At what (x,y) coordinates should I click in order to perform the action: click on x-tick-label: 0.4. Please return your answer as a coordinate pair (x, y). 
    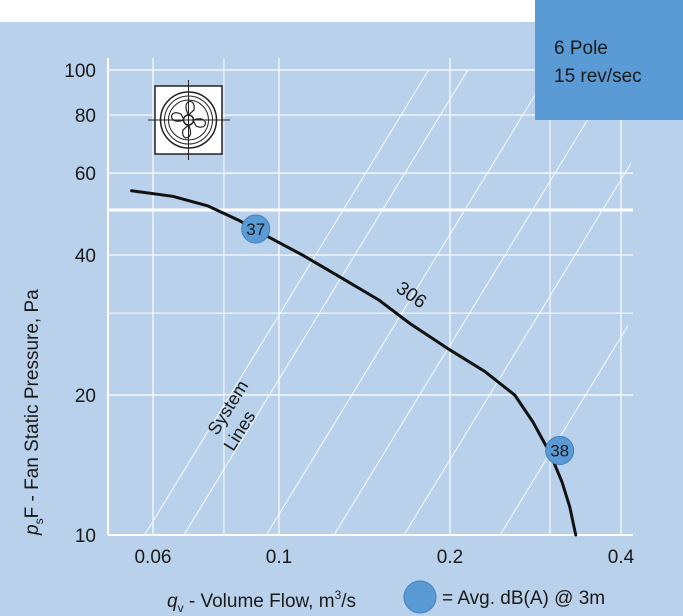
    Looking at the image, I should click on (621, 557).